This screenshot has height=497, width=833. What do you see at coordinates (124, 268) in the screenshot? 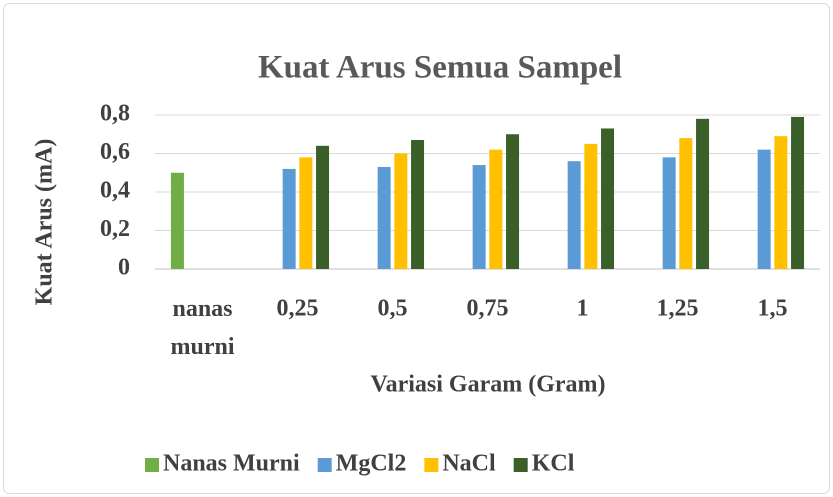
I see `y-tick-label: 0` at bounding box center [124, 268].